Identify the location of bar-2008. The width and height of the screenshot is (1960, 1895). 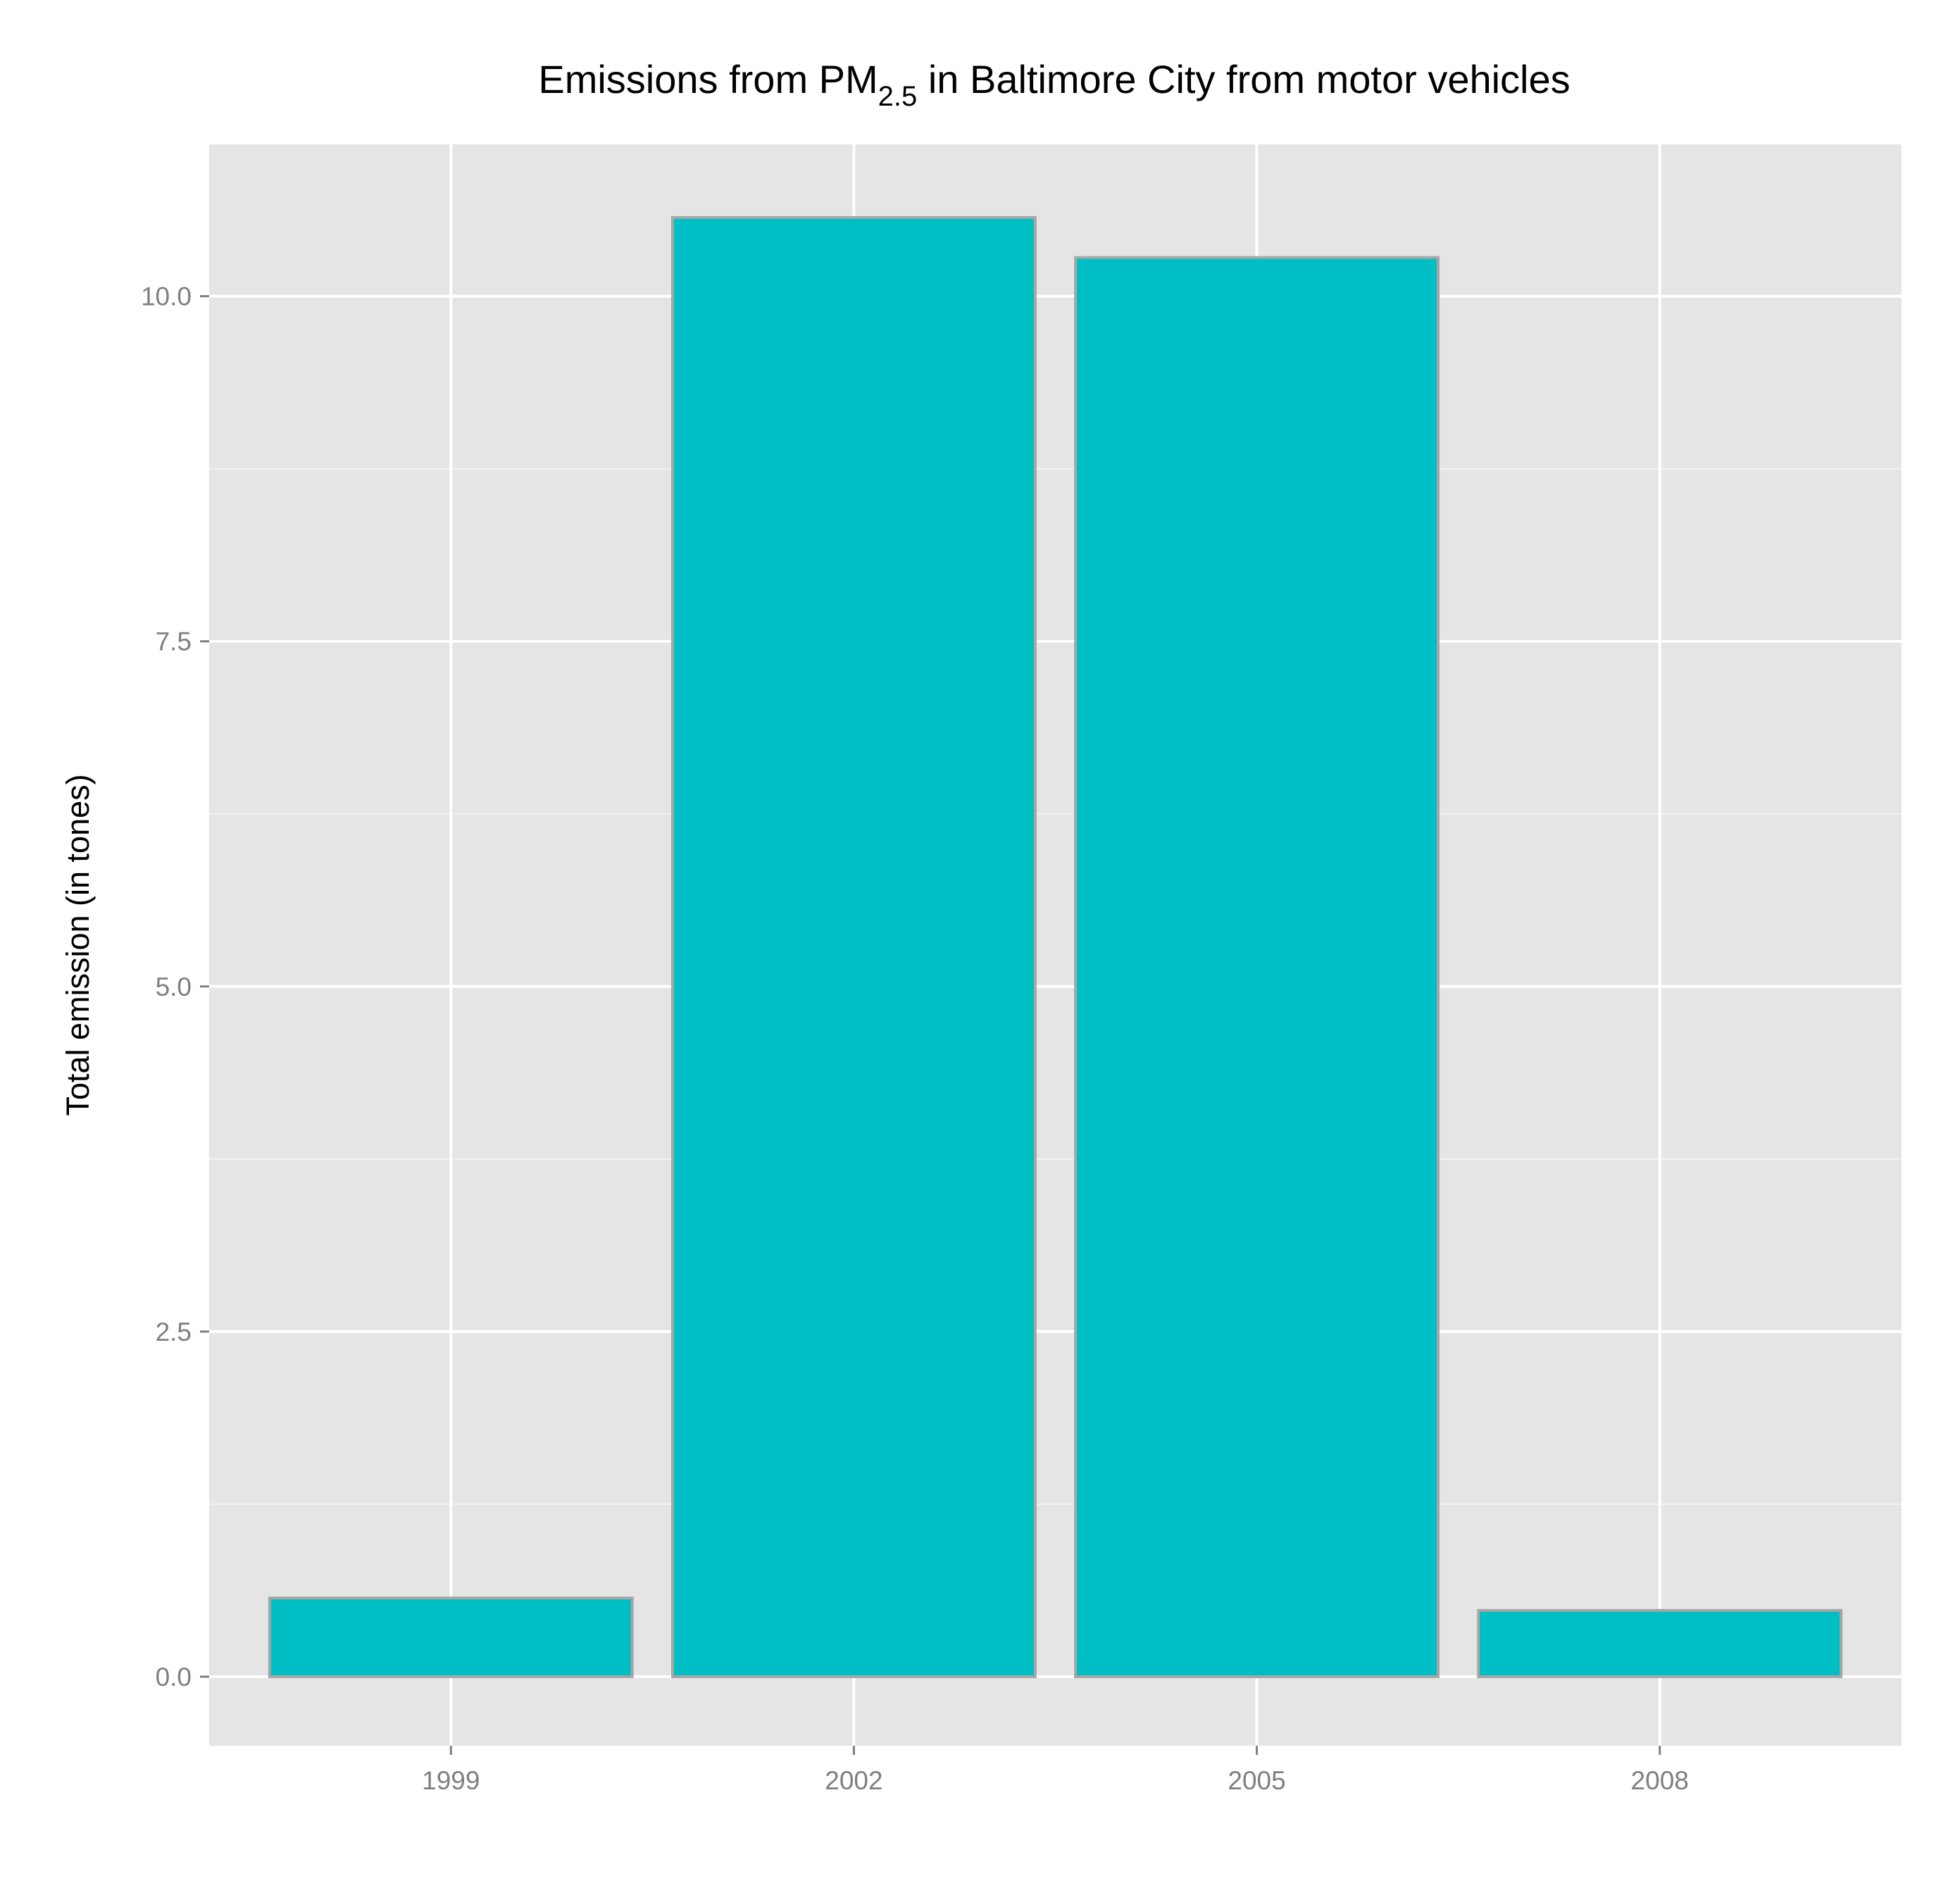
(1660, 1643).